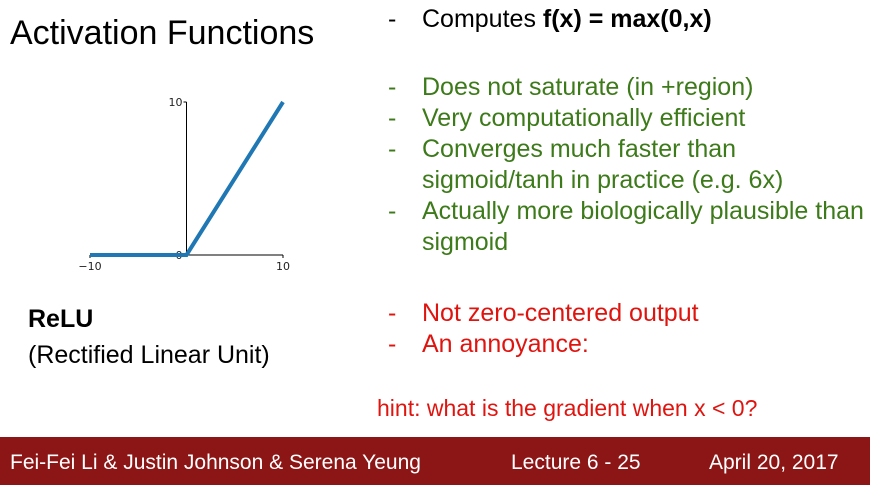 The width and height of the screenshot is (870, 485). Describe the element at coordinates (187, 178) in the screenshot. I see `relu-series-line` at that location.